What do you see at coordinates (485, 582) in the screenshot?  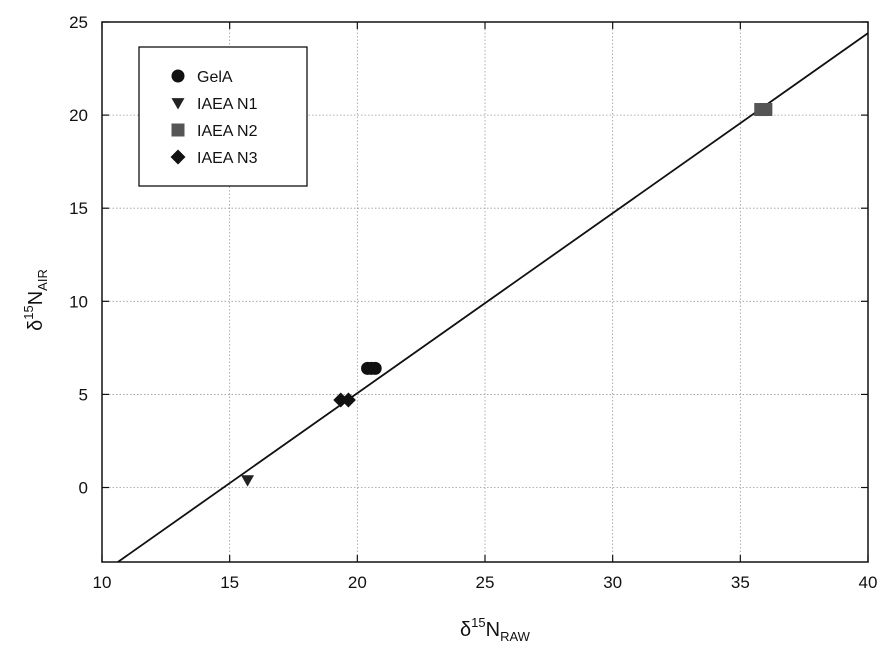 I see `x-tick-label: 25` at bounding box center [485, 582].